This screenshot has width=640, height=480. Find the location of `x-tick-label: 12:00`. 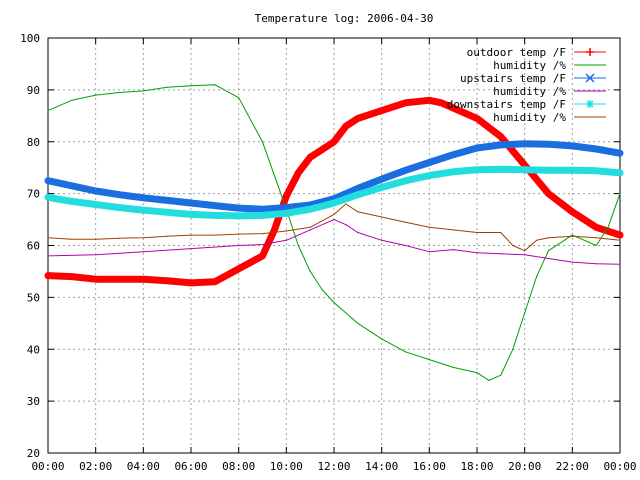

x-tick-label: 12:00 is located at coordinates (333, 466).